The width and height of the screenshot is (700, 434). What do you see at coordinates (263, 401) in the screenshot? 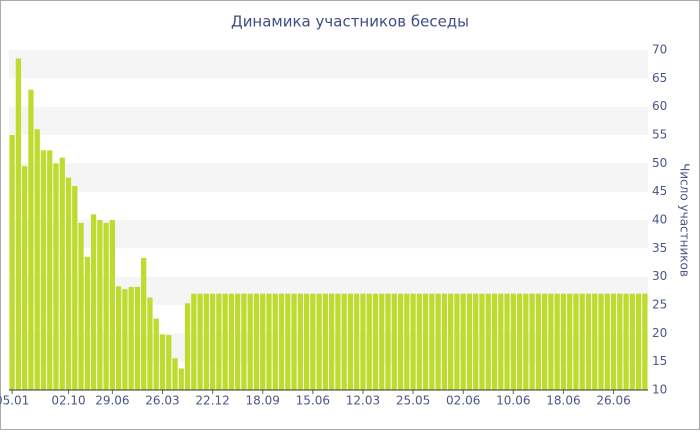
I see `x-tick-label: 18.09` at bounding box center [263, 401].